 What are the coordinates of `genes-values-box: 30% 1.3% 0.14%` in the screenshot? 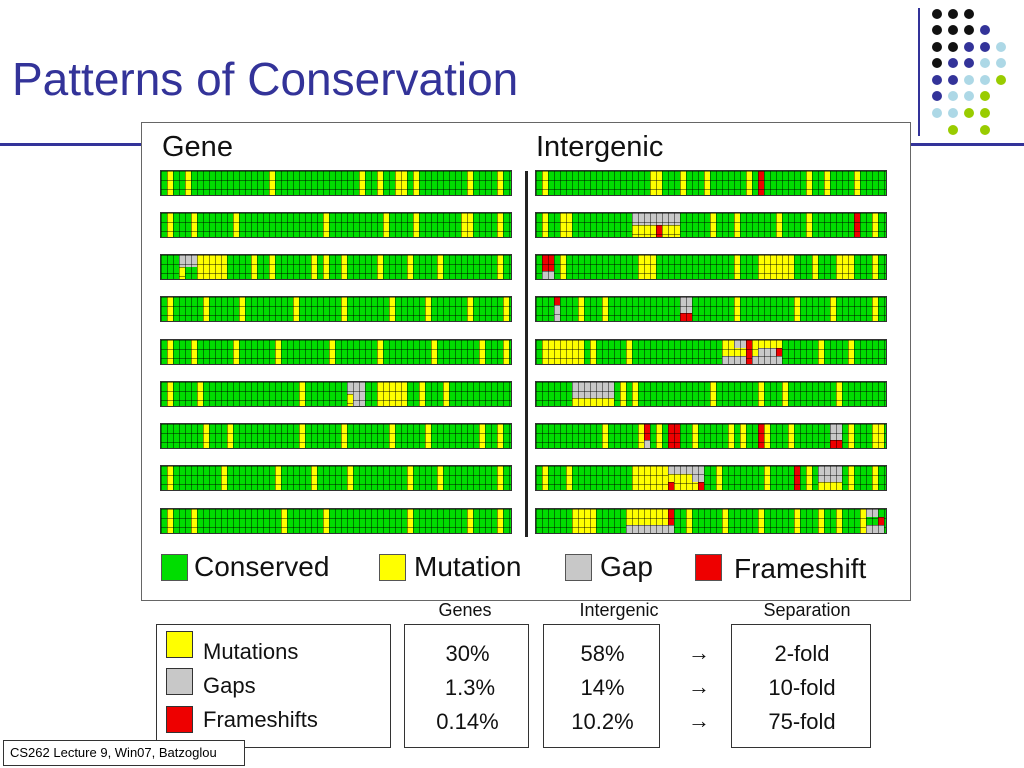 It's located at (466, 686).